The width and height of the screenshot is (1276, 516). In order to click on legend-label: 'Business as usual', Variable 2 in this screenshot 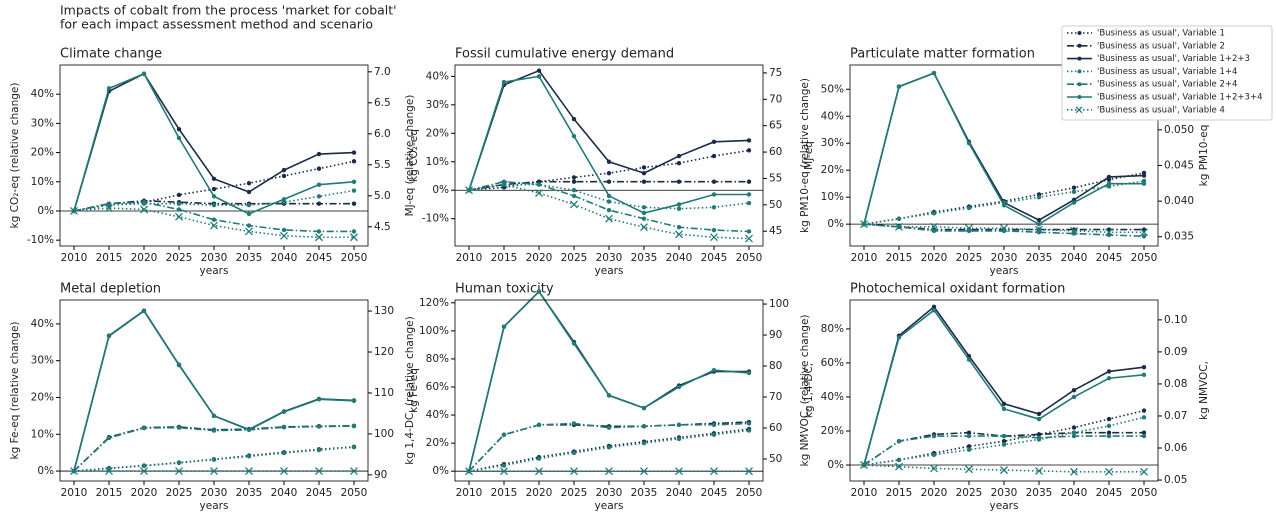, I will do `click(1161, 46)`.